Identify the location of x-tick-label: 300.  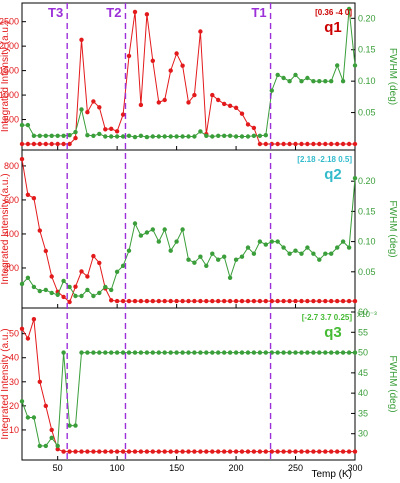
(354, 468).